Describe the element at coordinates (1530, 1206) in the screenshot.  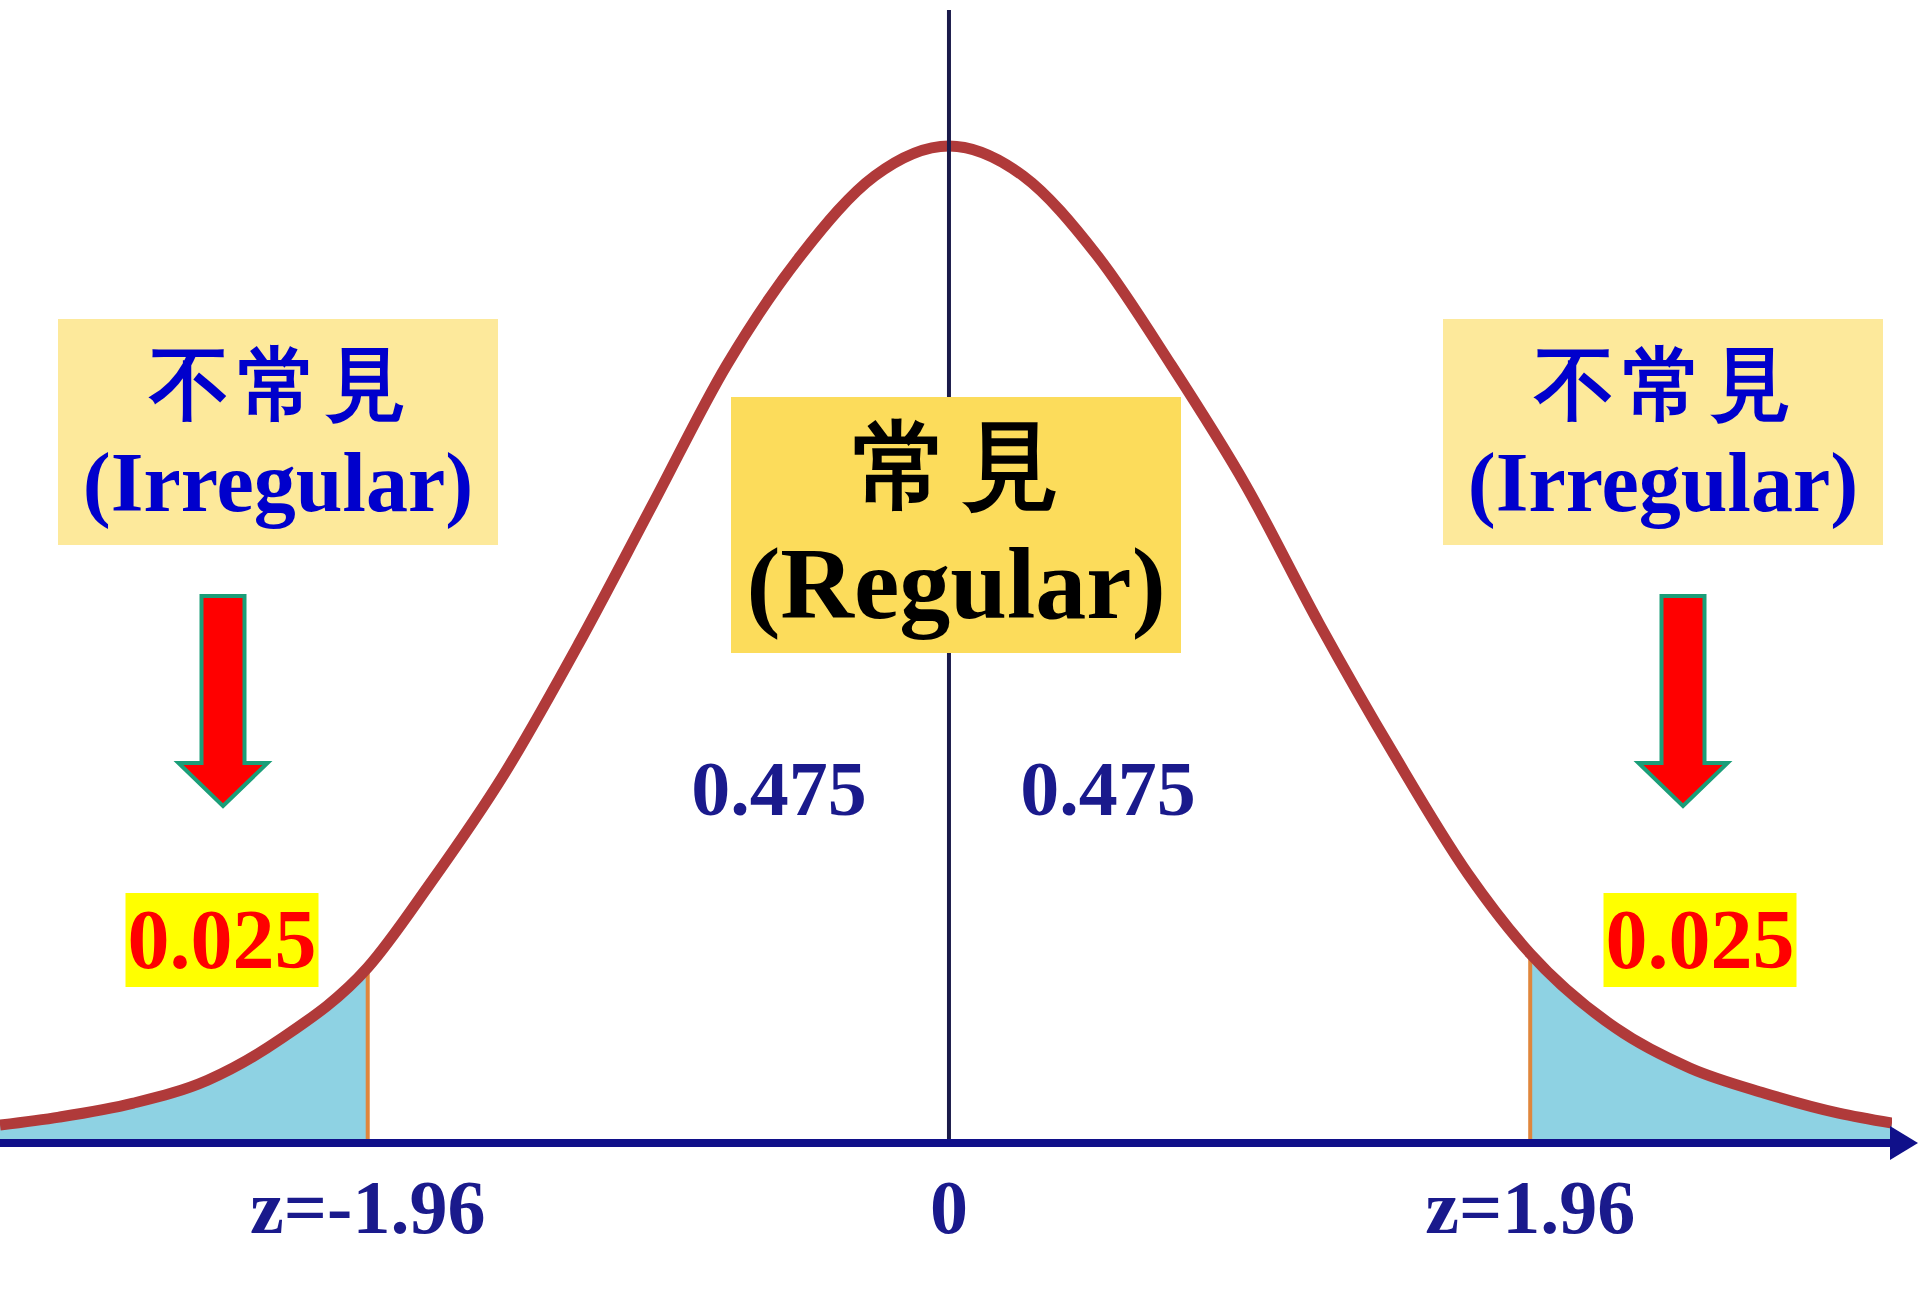
I see `x-tick-label: z=1.96` at that location.